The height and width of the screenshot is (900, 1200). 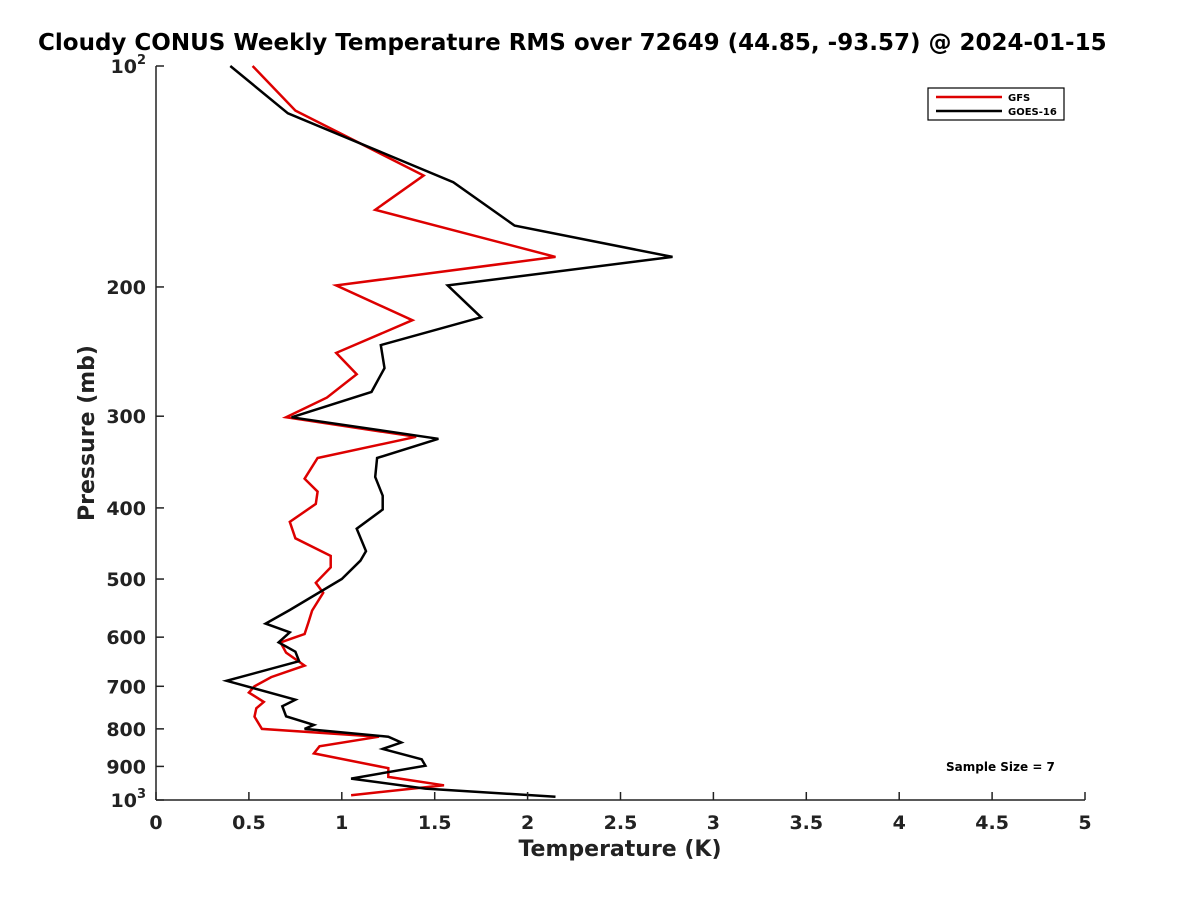 What do you see at coordinates (126, 730) in the screenshot?
I see `y-tick-label: 800` at bounding box center [126, 730].